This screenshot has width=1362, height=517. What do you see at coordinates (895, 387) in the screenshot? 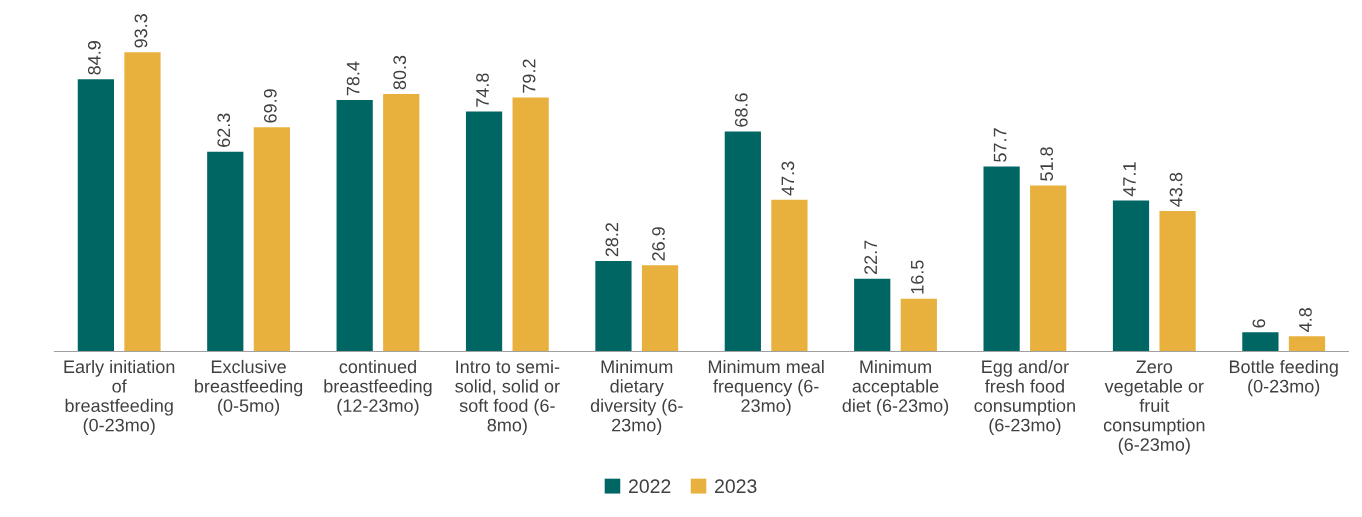
I see `x-tick-label: Minimum acceptable diet (6-23mo)` at bounding box center [895, 387].